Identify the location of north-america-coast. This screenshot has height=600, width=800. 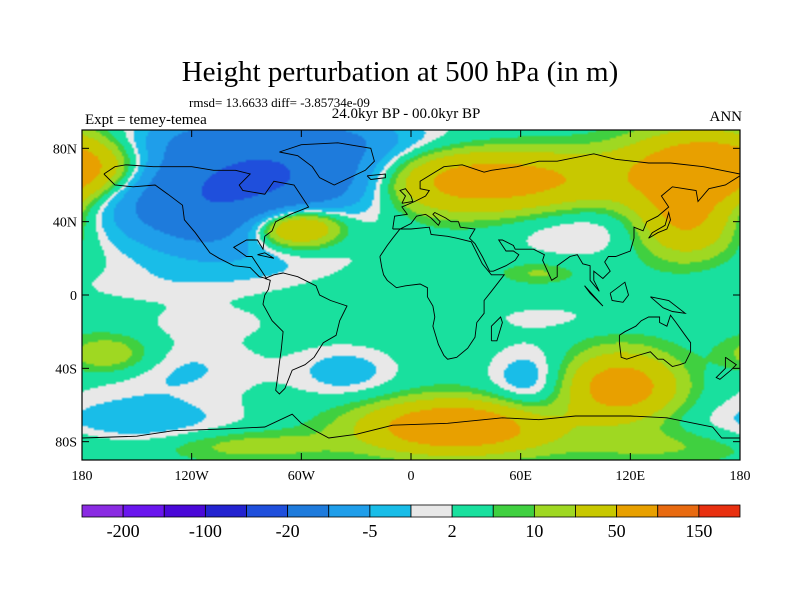
(206, 222).